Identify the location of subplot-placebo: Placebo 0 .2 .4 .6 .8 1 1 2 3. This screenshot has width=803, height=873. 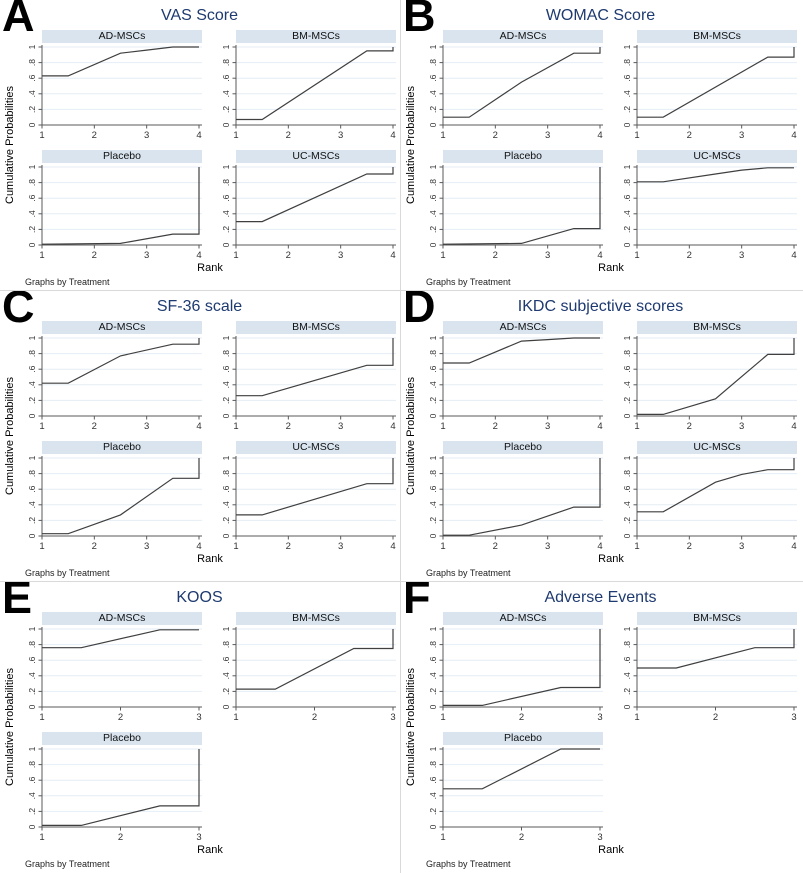
(514, 787).